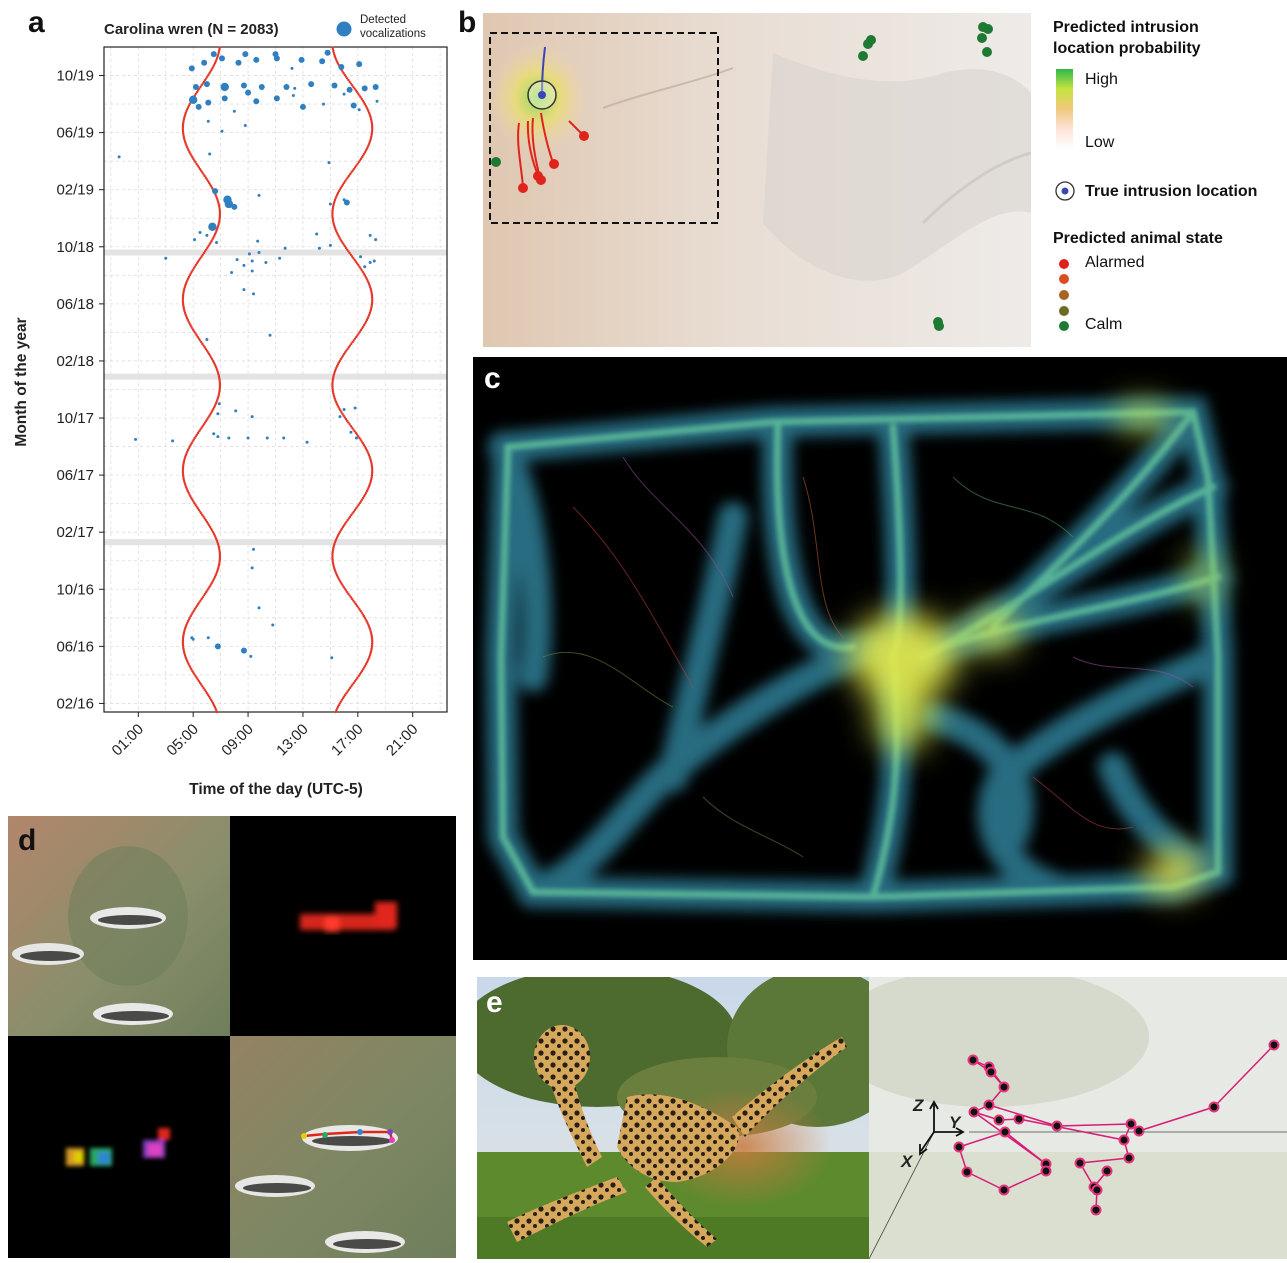 The width and height of the screenshot is (1287, 1263). I want to click on y-tick-label: 06/19, so click(75, 133).